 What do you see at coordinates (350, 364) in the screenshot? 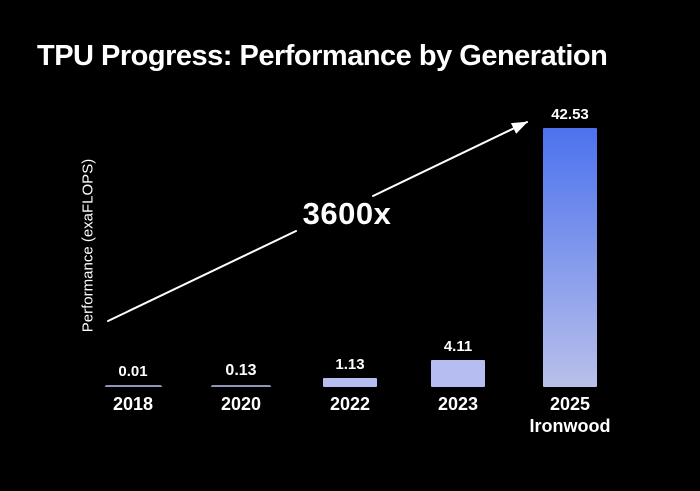
I see `value-label: 1.13` at bounding box center [350, 364].